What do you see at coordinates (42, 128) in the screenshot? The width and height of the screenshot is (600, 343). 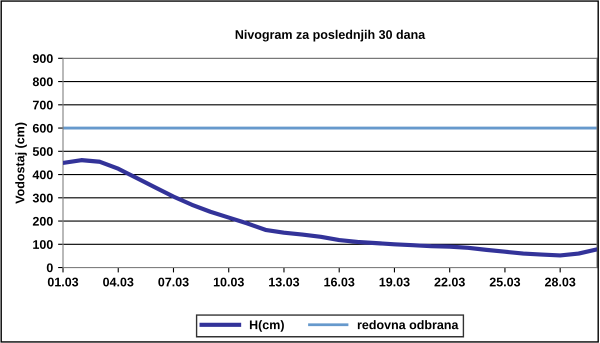 I see `y-tick-label: 600` at bounding box center [42, 128].